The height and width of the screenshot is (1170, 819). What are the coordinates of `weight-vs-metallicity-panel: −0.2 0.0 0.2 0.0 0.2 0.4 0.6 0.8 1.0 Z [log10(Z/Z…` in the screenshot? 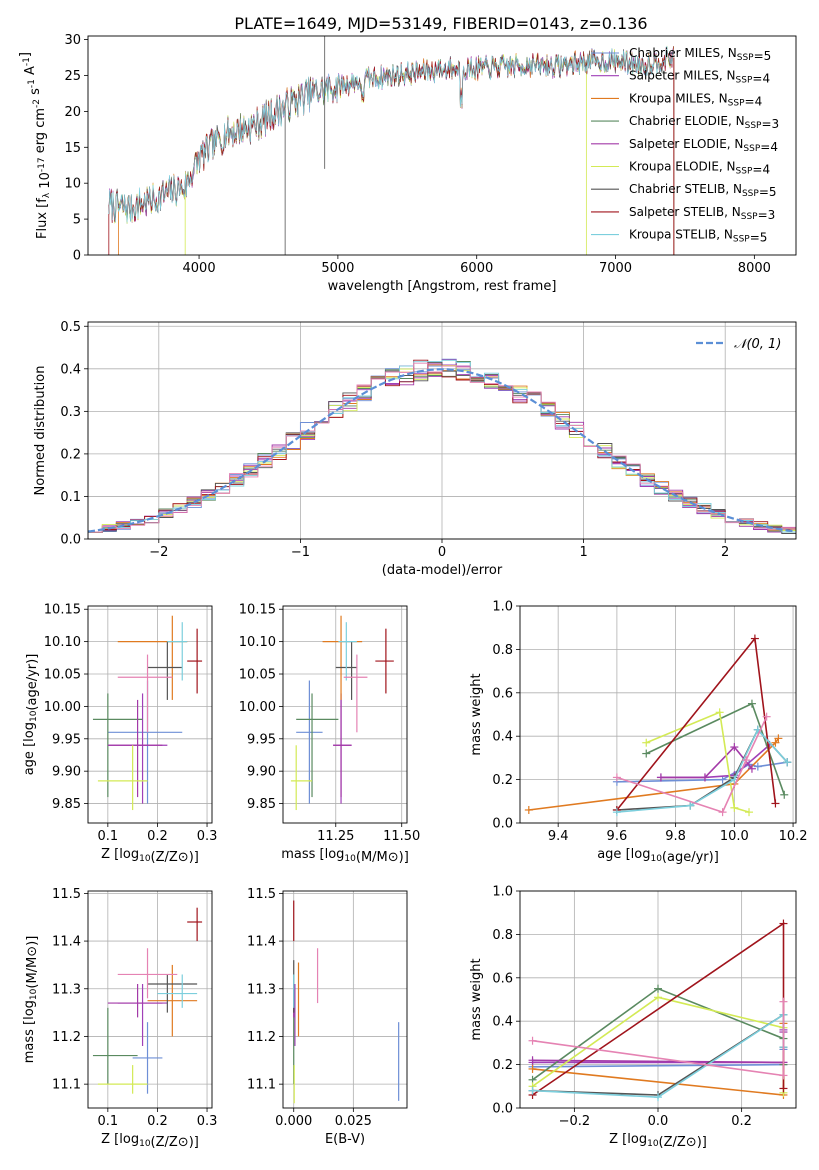 It's located at (633, 1017).